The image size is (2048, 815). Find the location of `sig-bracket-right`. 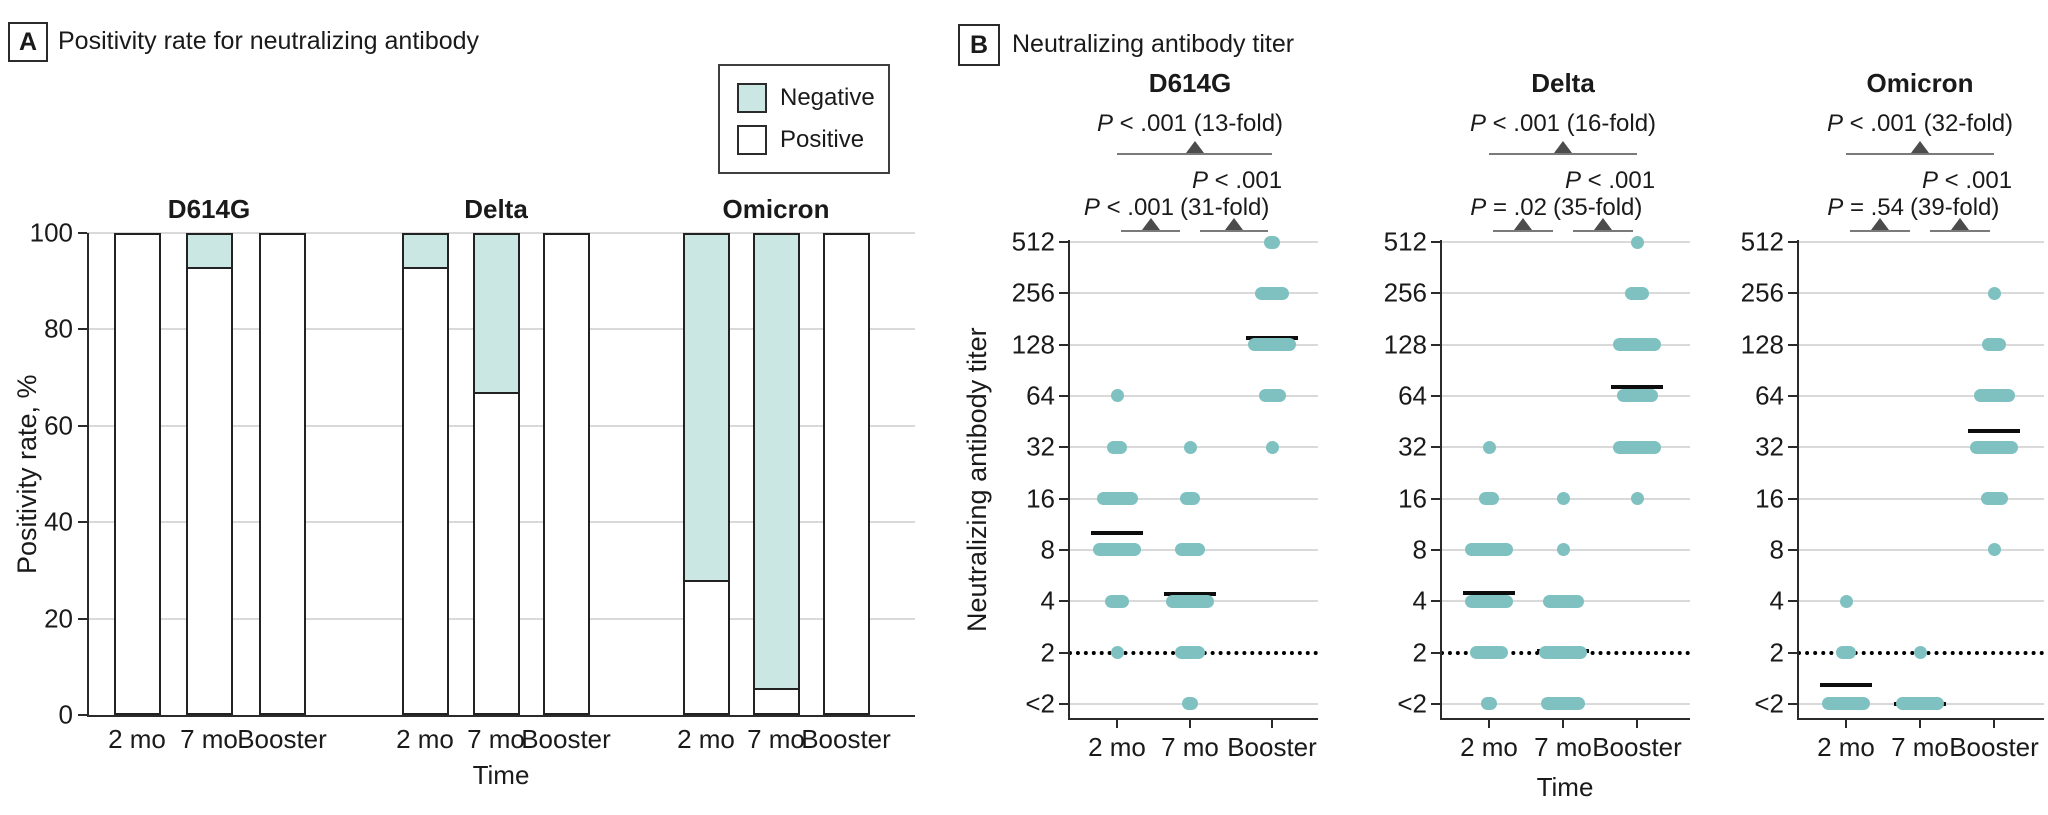

sig-bracket-right is located at coordinates (1234, 231).